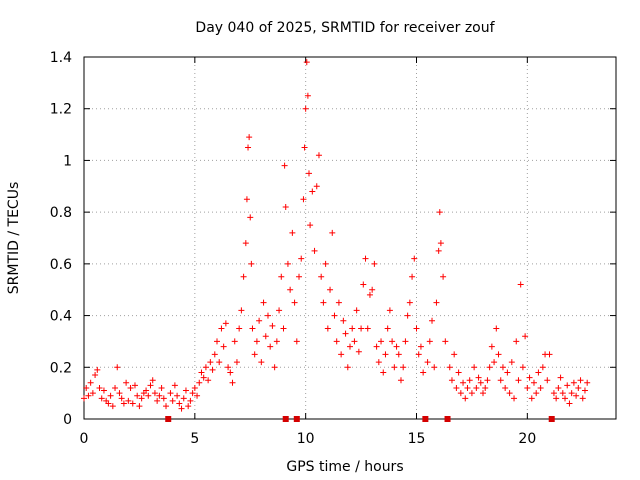 The width and height of the screenshot is (640, 480). I want to click on x-tick-label: 15, so click(417, 439).